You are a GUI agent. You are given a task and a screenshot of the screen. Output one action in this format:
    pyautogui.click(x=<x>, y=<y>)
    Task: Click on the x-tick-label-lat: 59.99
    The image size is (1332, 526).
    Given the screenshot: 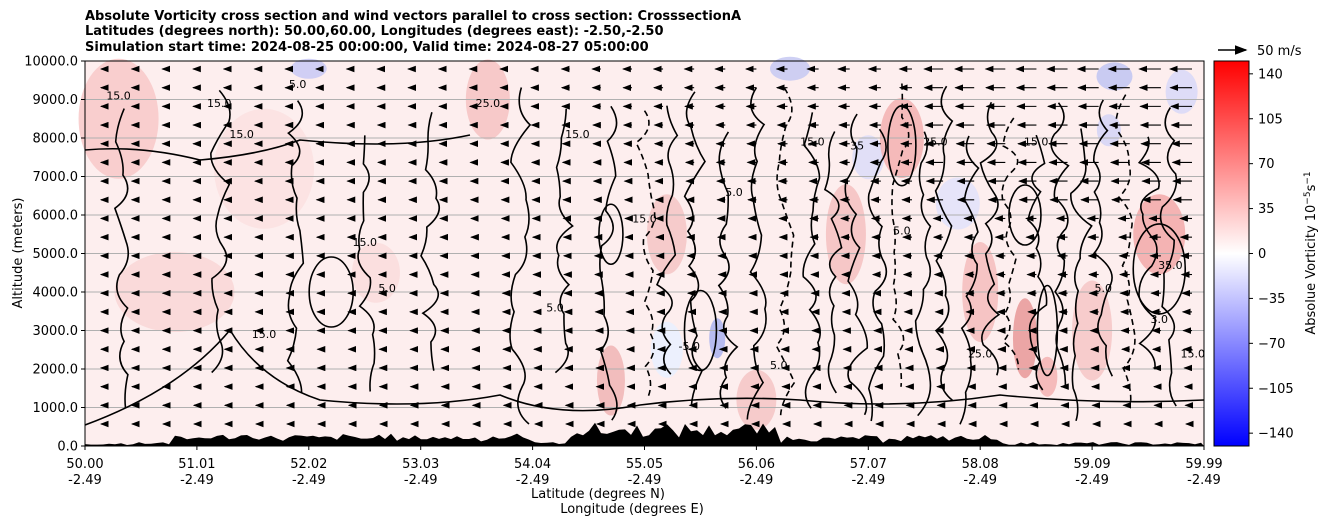 What is the action you would take?
    pyautogui.click(x=1203, y=464)
    